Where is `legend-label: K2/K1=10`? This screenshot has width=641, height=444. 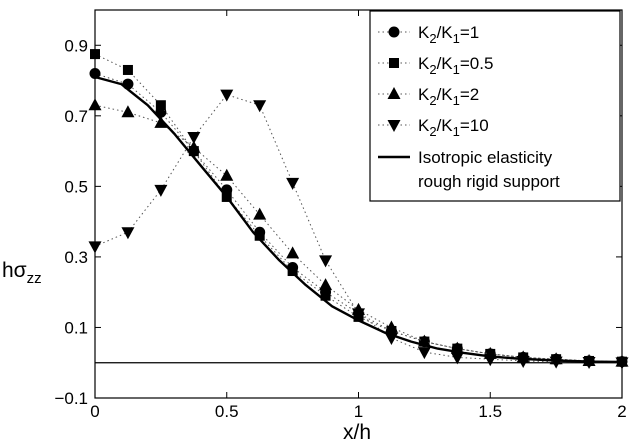 legend-label: K2/K1=10 is located at coordinates (453, 127).